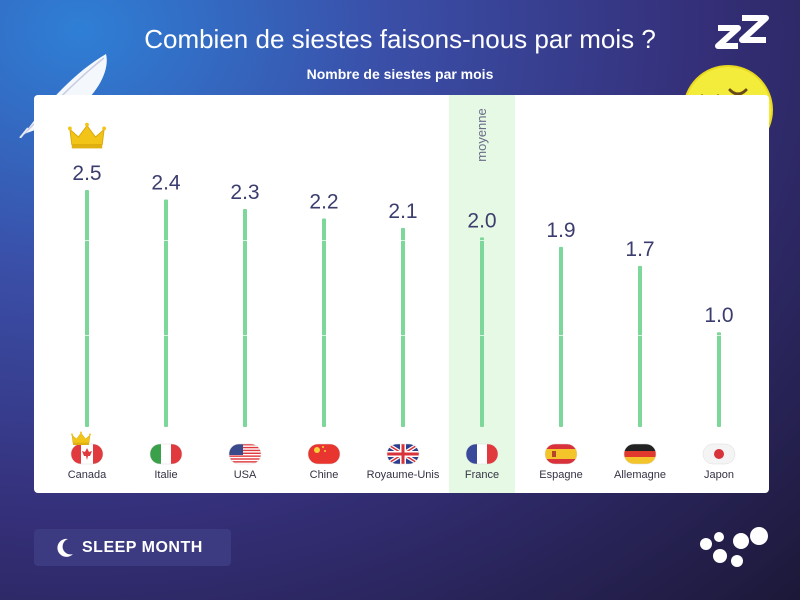 The width and height of the screenshot is (800, 600). I want to click on value-label-canada: 2.5, so click(86, 173).